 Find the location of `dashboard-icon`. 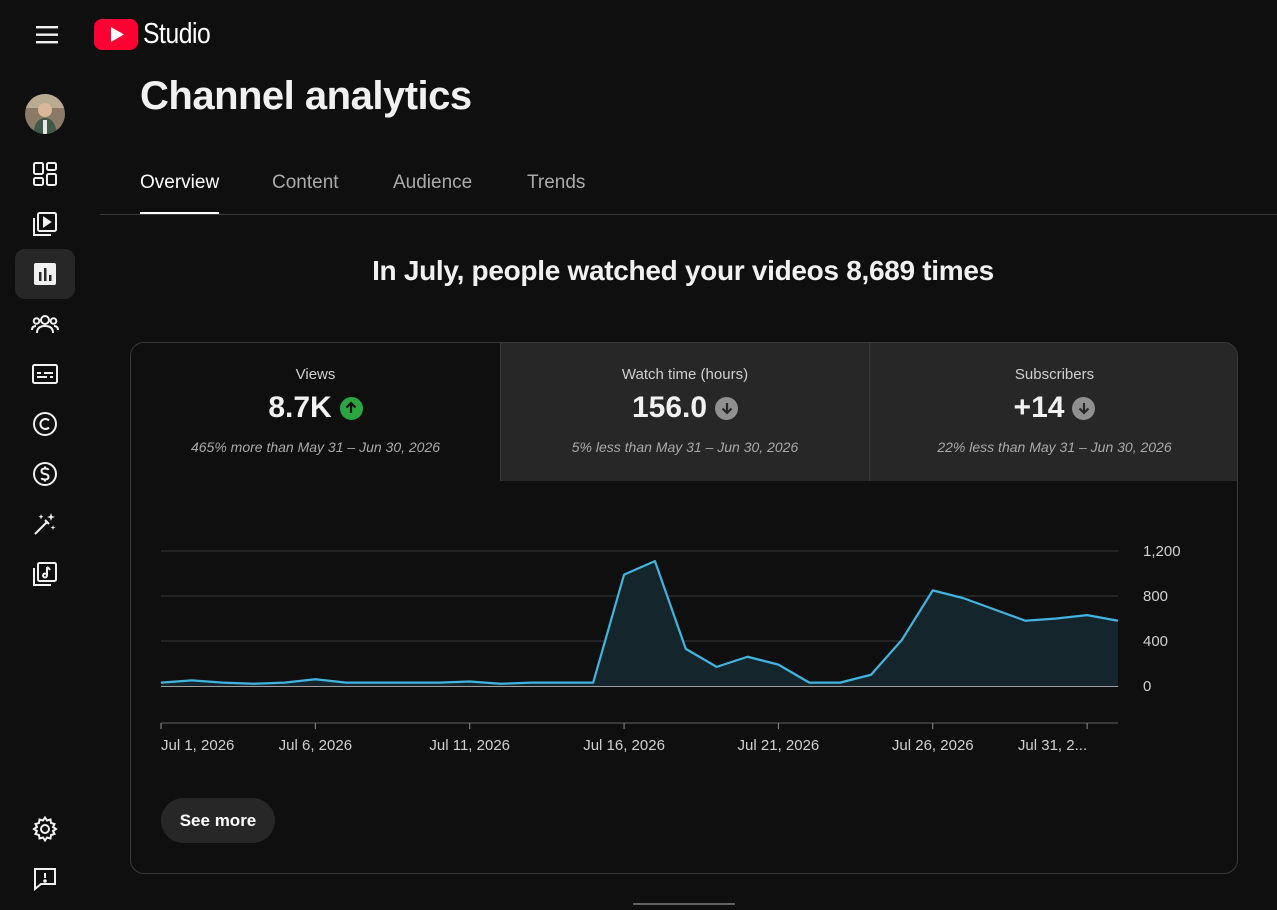

dashboard-icon is located at coordinates (45, 174).